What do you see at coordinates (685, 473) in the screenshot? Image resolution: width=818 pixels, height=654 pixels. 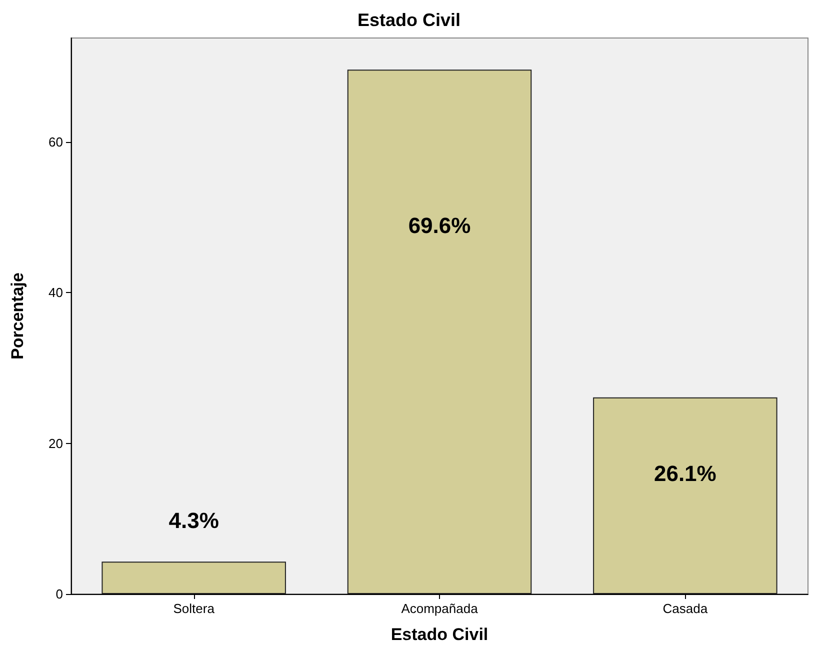 I see `data-label: 26.1%` at bounding box center [685, 473].